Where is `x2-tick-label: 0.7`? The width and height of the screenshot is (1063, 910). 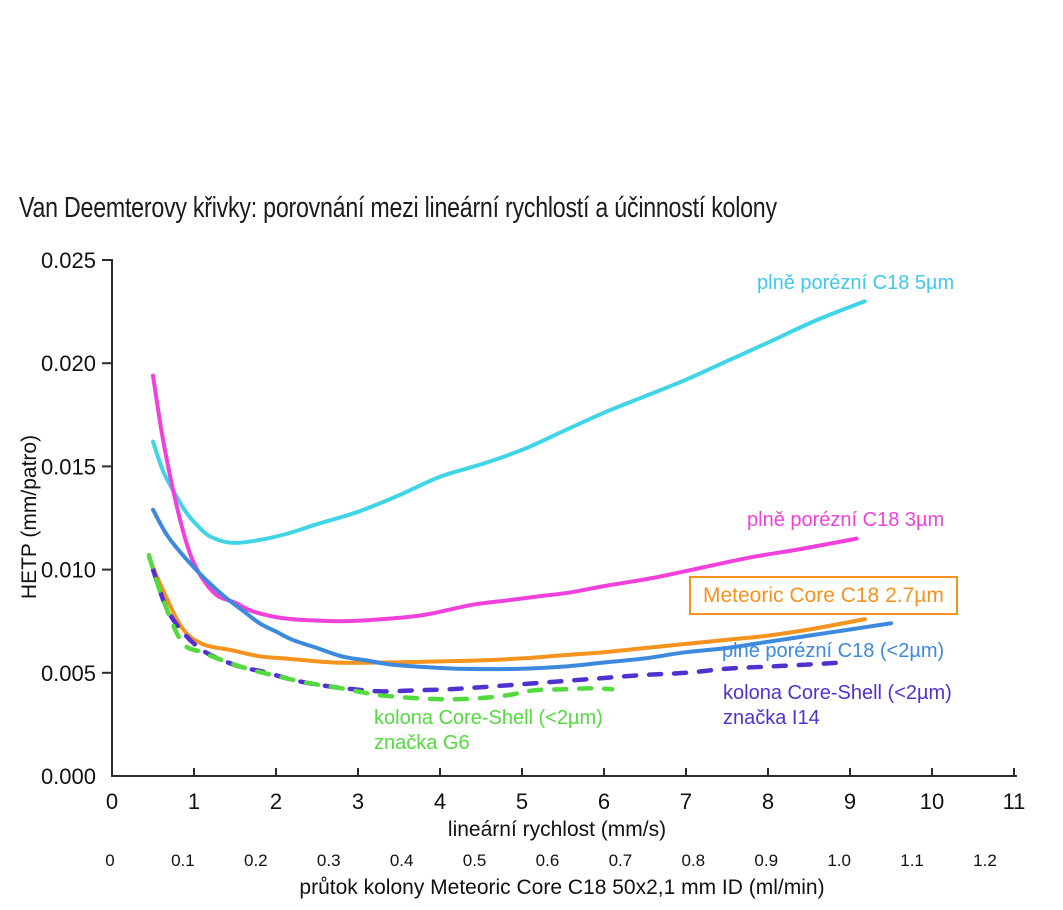
x2-tick-label: 0.7 is located at coordinates (621, 860).